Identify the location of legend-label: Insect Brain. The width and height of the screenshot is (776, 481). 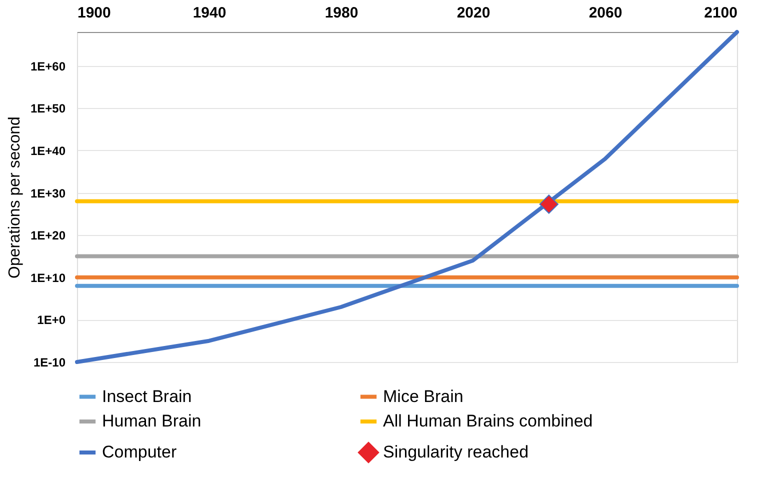
(147, 396).